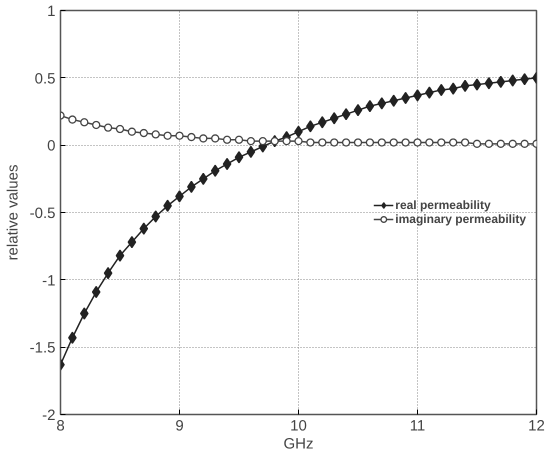 This screenshot has width=558, height=461. What do you see at coordinates (298, 426) in the screenshot?
I see `x-tick-label: 10` at bounding box center [298, 426].